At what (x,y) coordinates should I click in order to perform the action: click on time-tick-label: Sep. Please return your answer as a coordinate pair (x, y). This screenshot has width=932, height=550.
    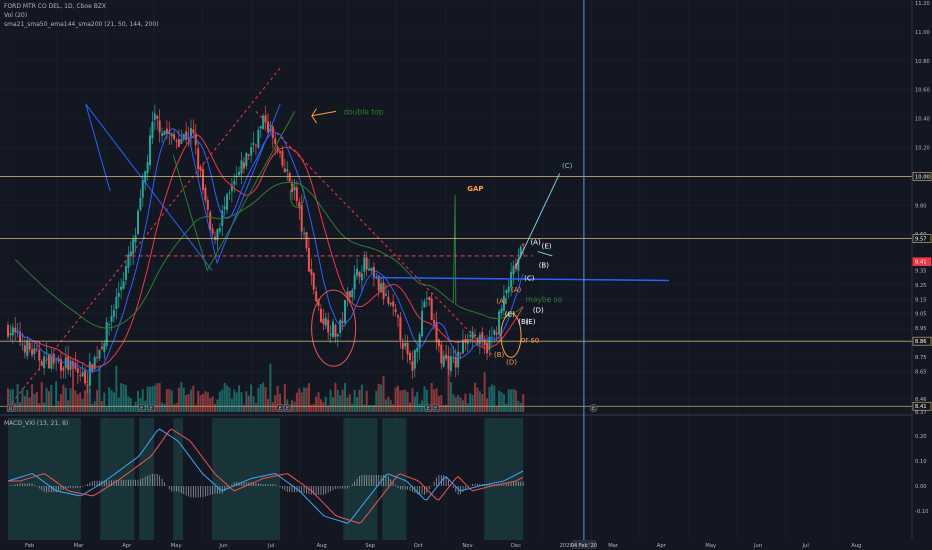
    Looking at the image, I should click on (370, 546).